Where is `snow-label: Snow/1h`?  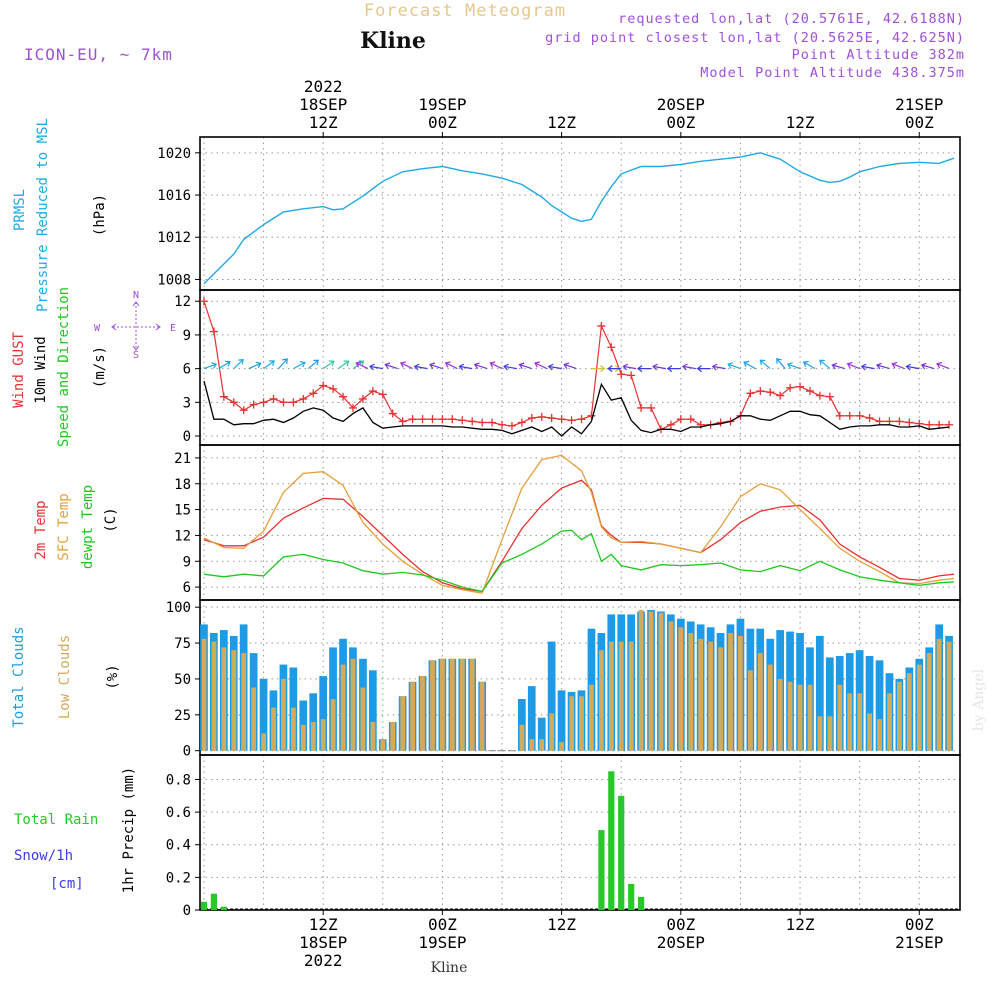 snow-label: Snow/1h is located at coordinates (43, 856).